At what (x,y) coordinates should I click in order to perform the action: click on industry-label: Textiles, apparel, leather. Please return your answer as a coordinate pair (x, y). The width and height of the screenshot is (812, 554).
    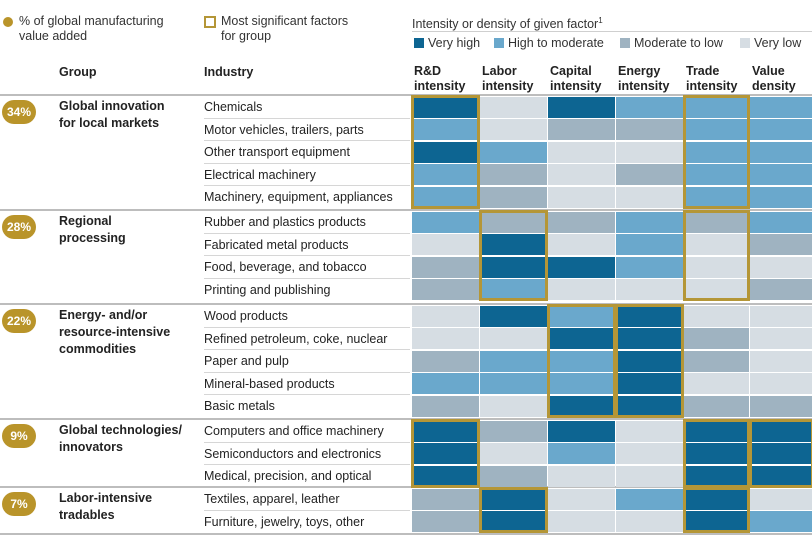
    Looking at the image, I should click on (272, 499).